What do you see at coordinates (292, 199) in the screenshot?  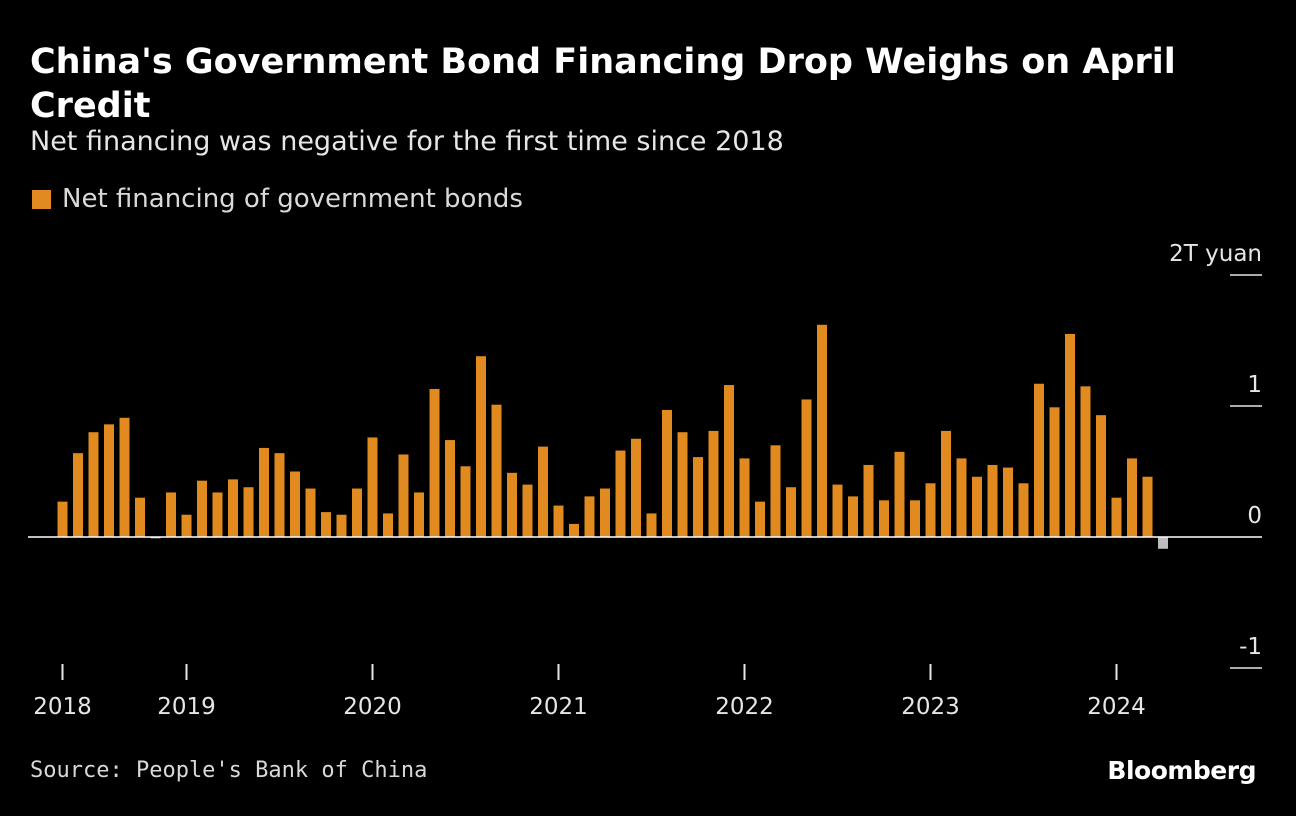 I see `legend-label: Net financing of government bonds` at bounding box center [292, 199].